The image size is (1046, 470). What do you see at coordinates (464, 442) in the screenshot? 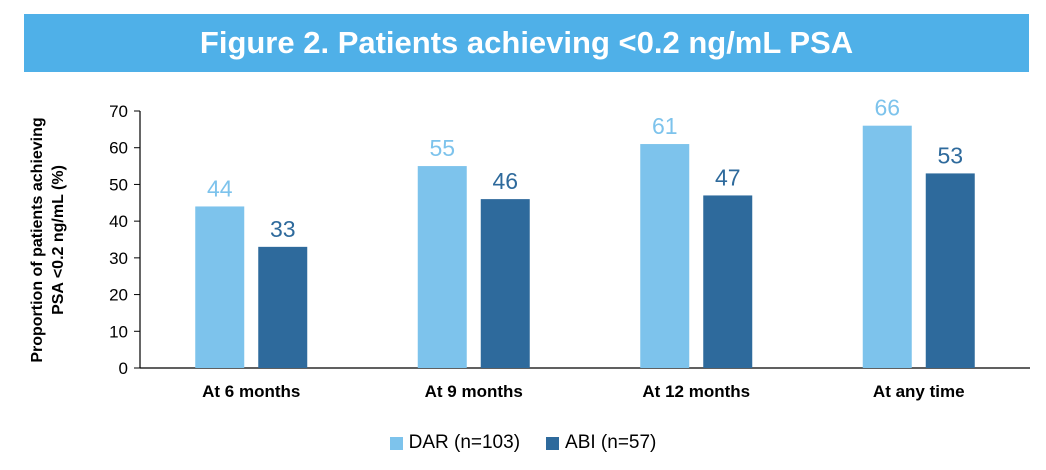
I see `legend-label-dar: DAR (n=103)` at bounding box center [464, 442].